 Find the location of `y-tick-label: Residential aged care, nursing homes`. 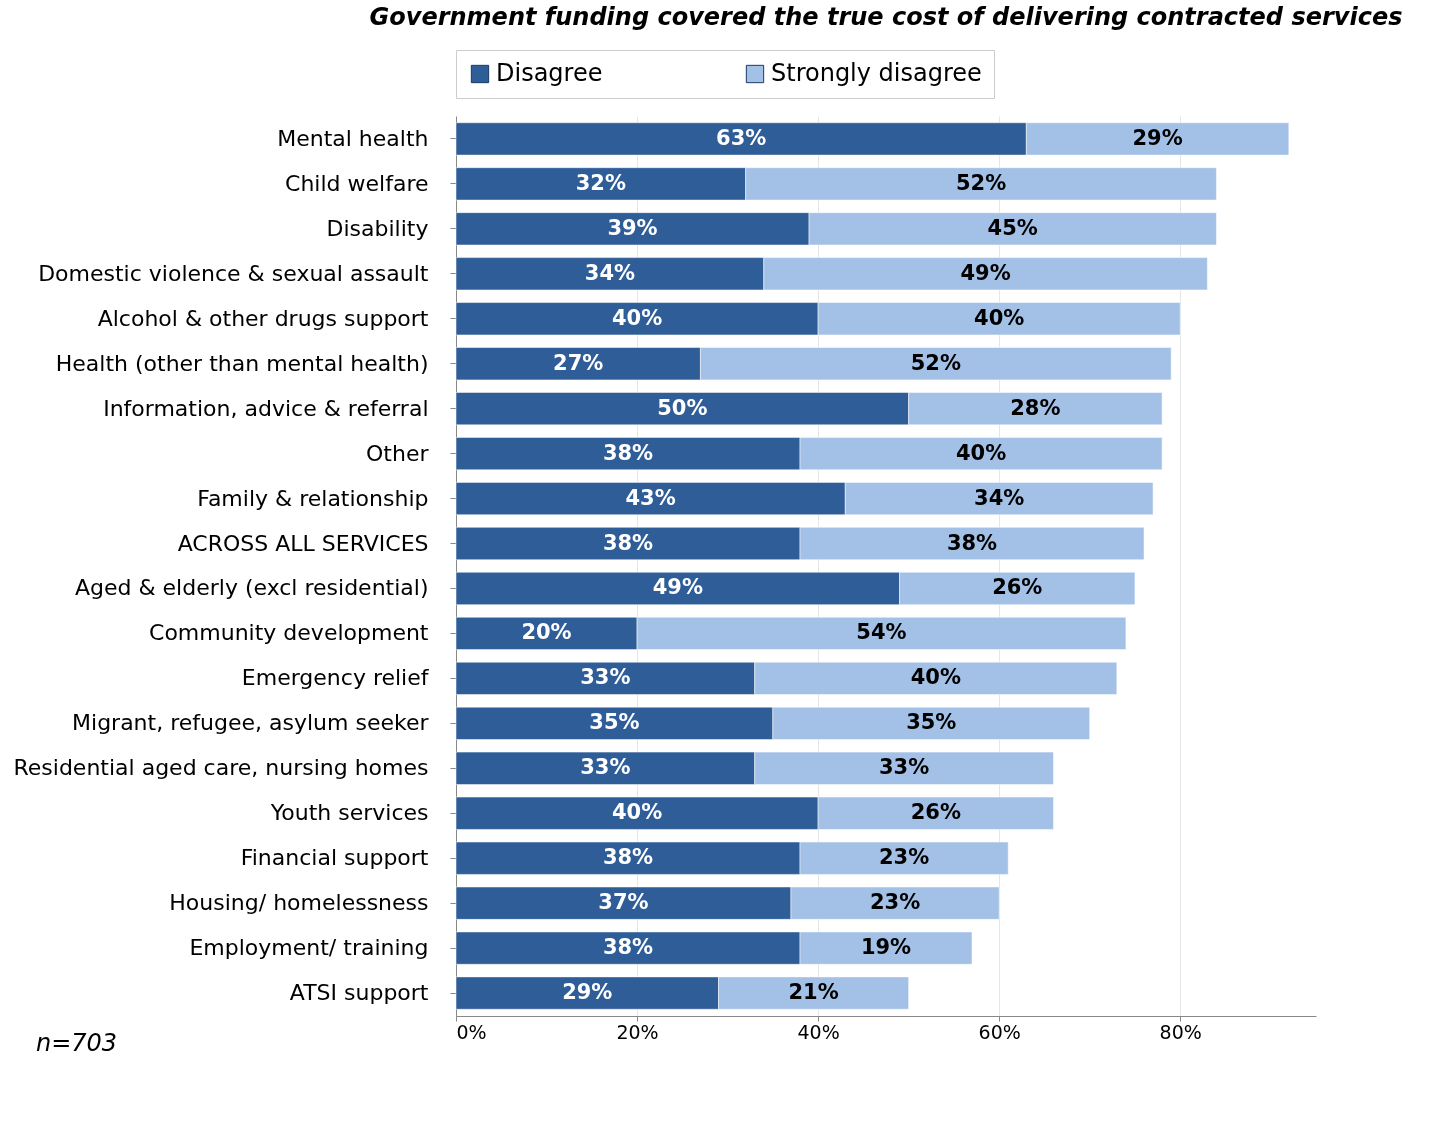

y-tick-label: Residential aged care, nursing homes is located at coordinates (221, 768).